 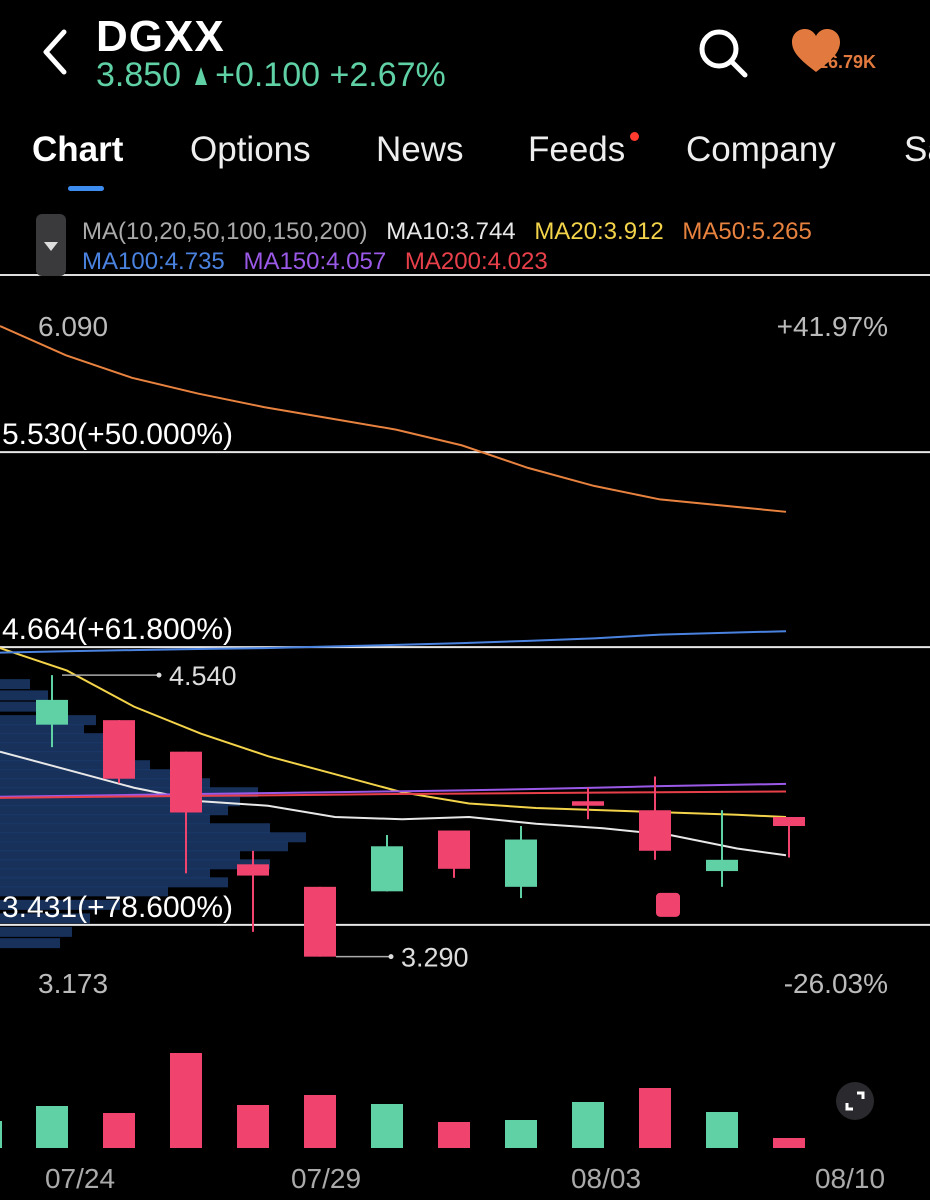 What do you see at coordinates (393, 419) in the screenshot?
I see `ma-line-ma50` at bounding box center [393, 419].